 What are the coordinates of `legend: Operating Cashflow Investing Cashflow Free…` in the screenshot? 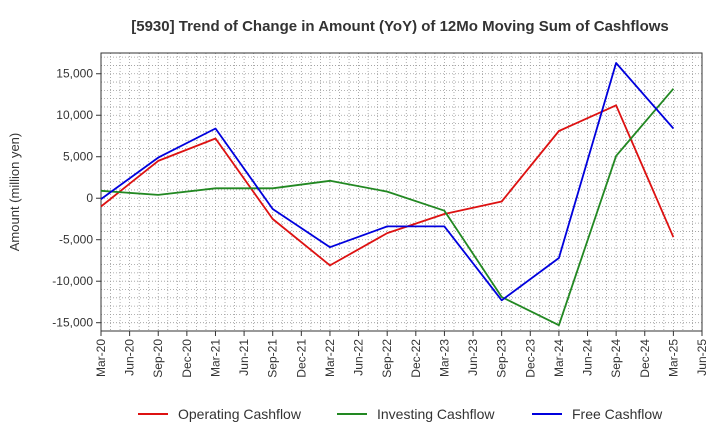 It's located at (400, 414).